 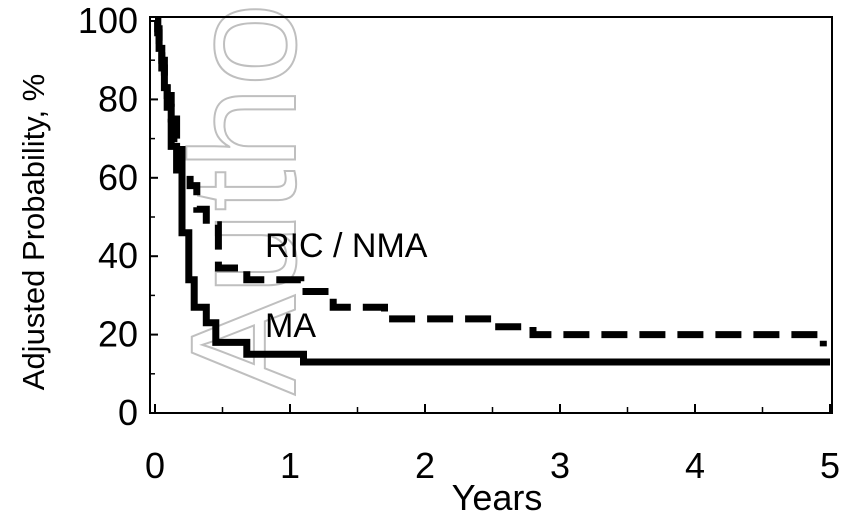 I want to click on series-label-ma: MA, so click(x=290, y=326).